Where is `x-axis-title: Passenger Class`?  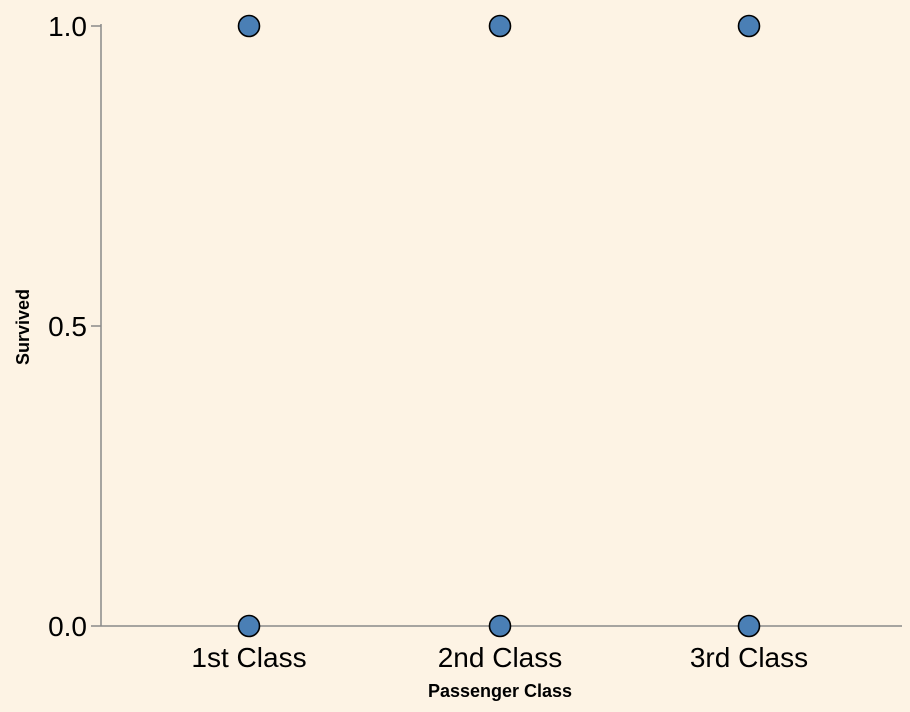
x-axis-title: Passenger Class is located at coordinates (500, 691).